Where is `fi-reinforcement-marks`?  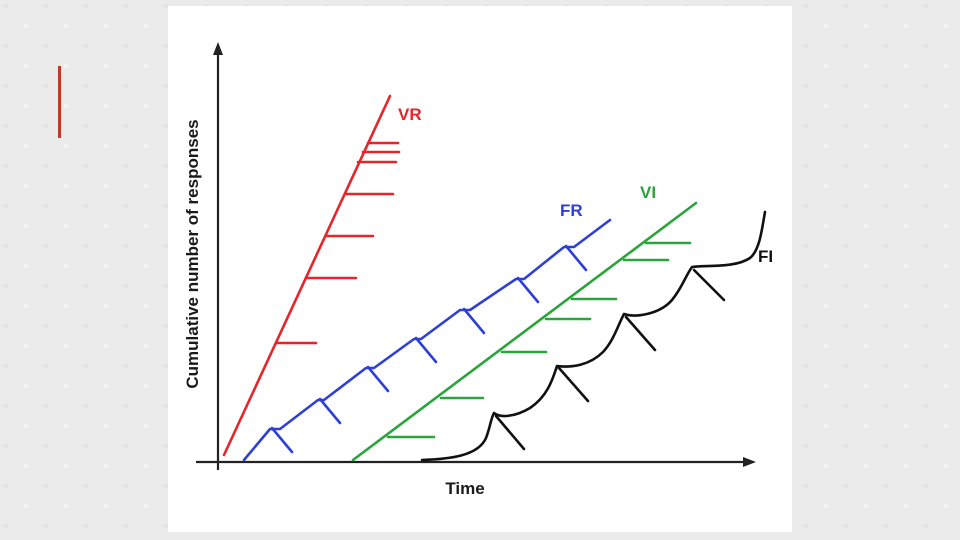 fi-reinforcement-marks is located at coordinates (610, 359).